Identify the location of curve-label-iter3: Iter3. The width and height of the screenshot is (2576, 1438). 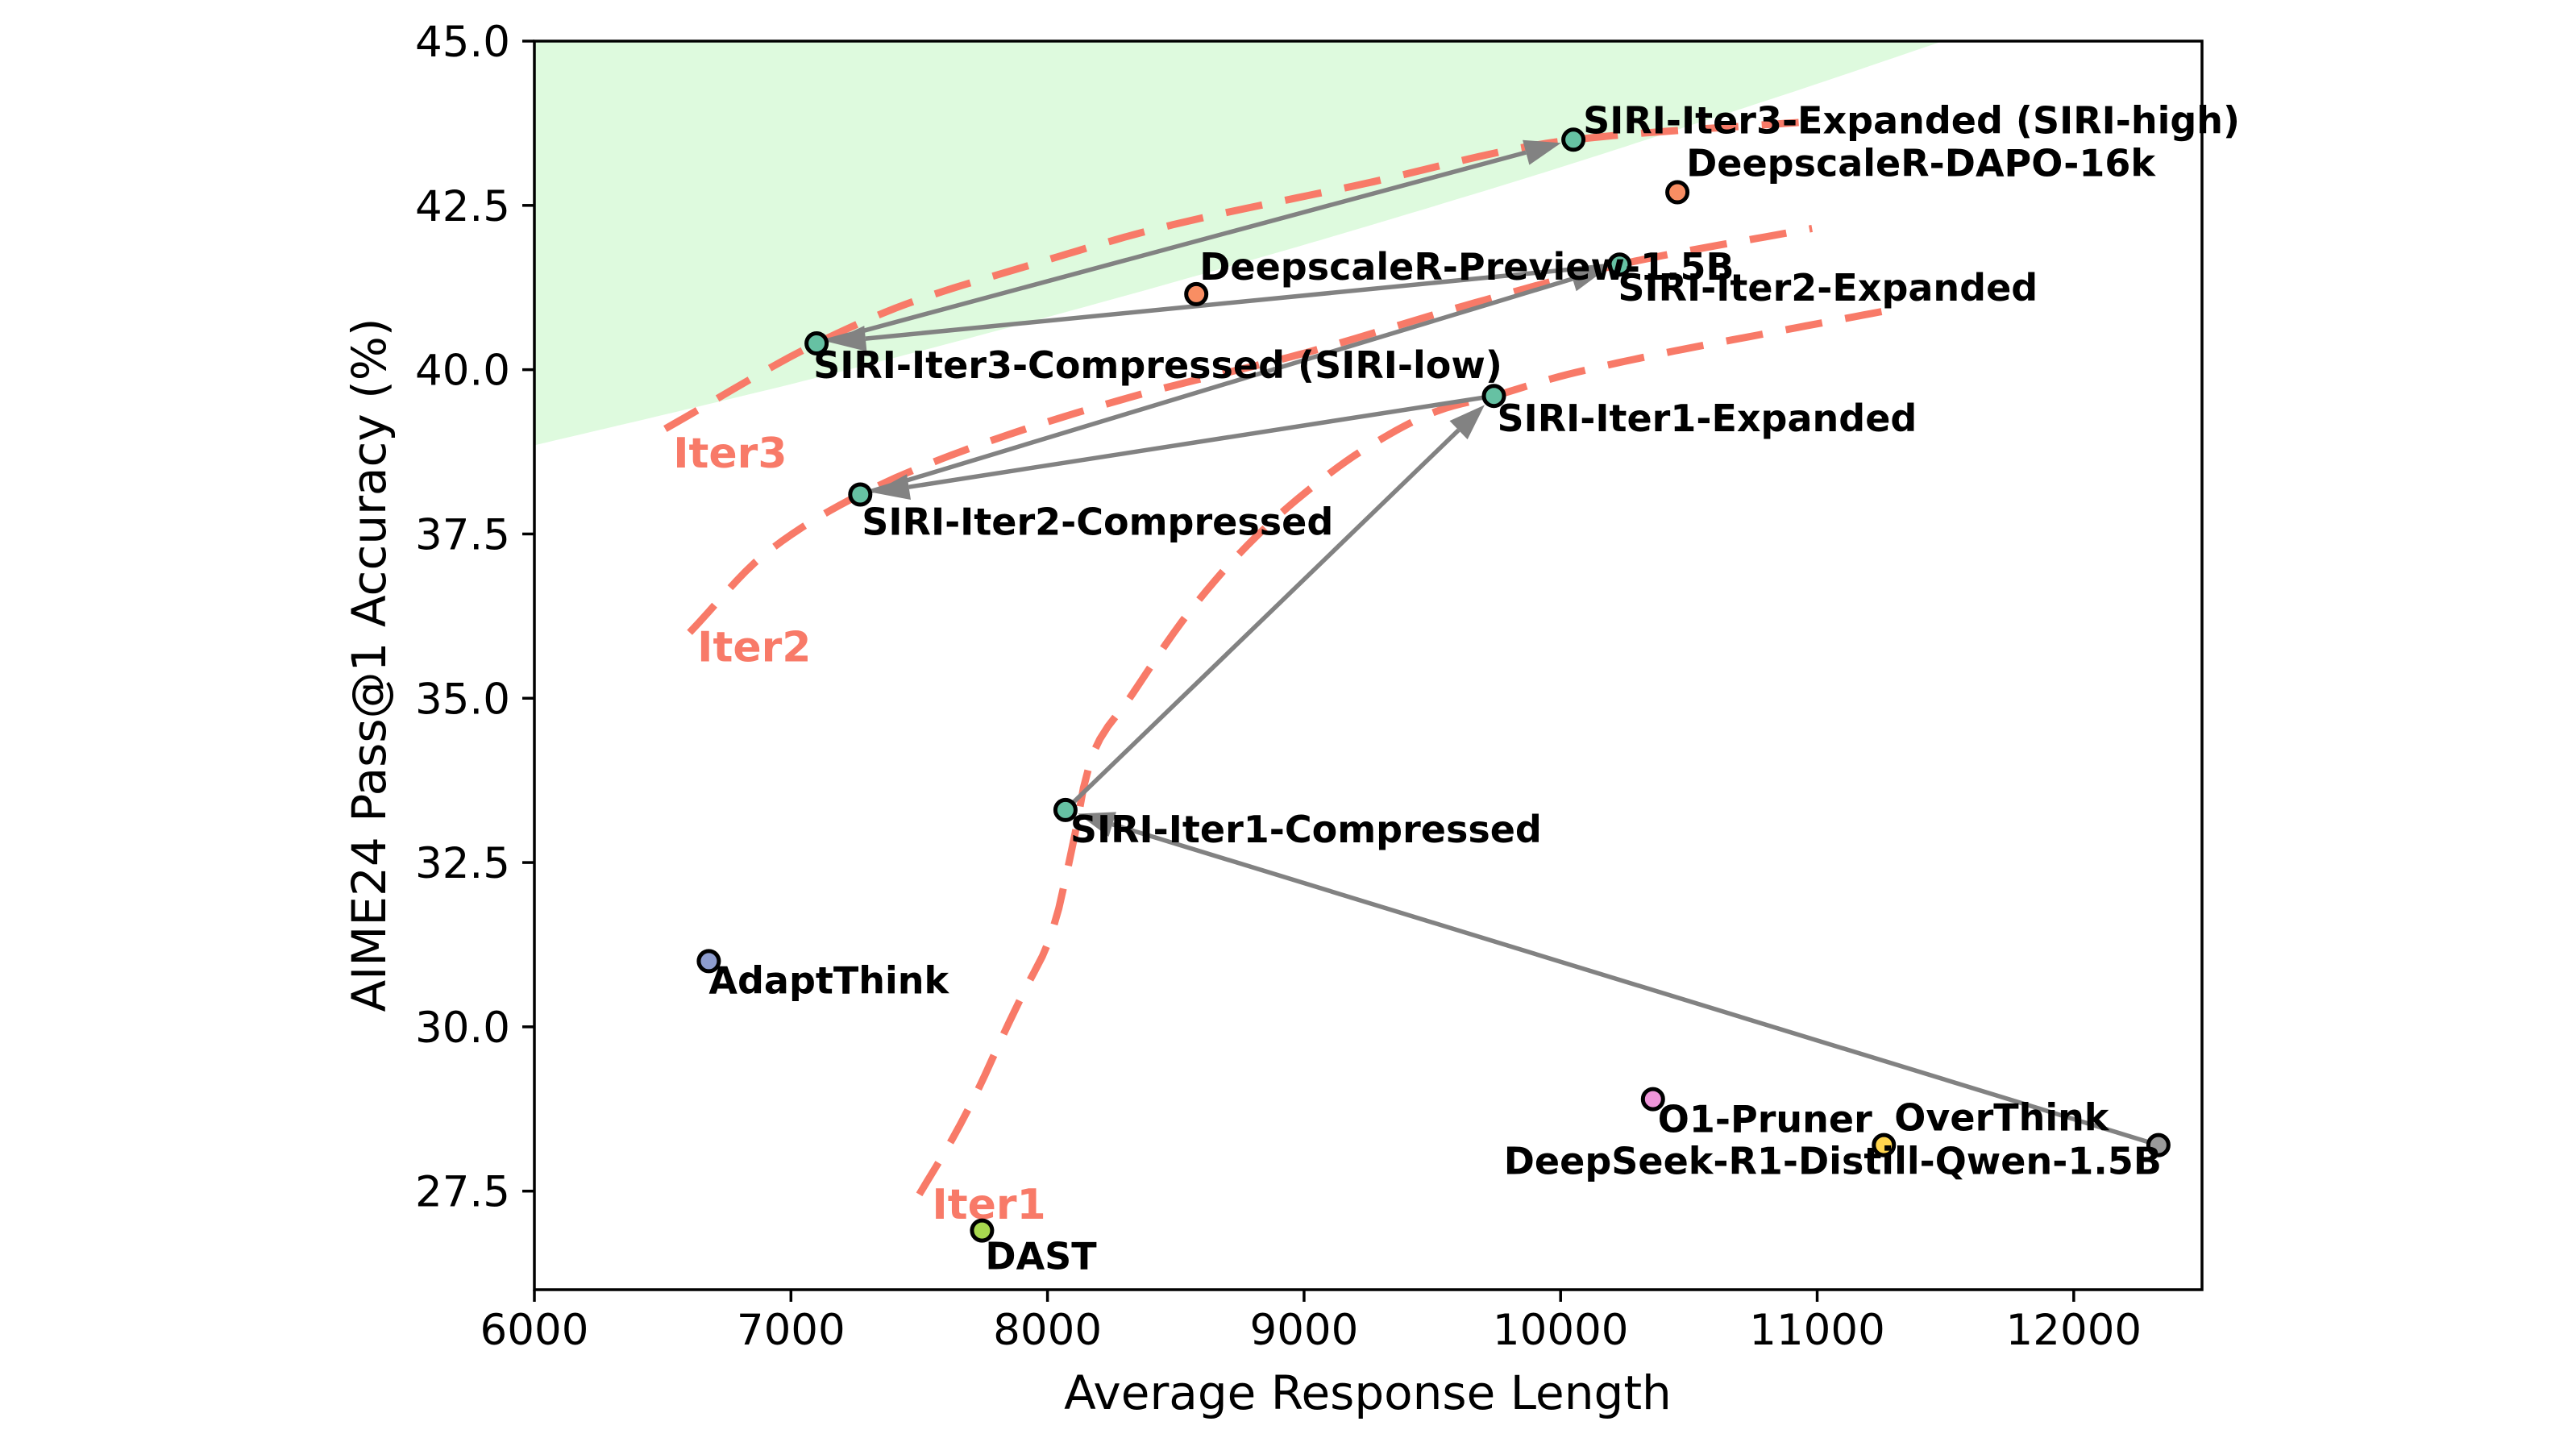
(730, 454).